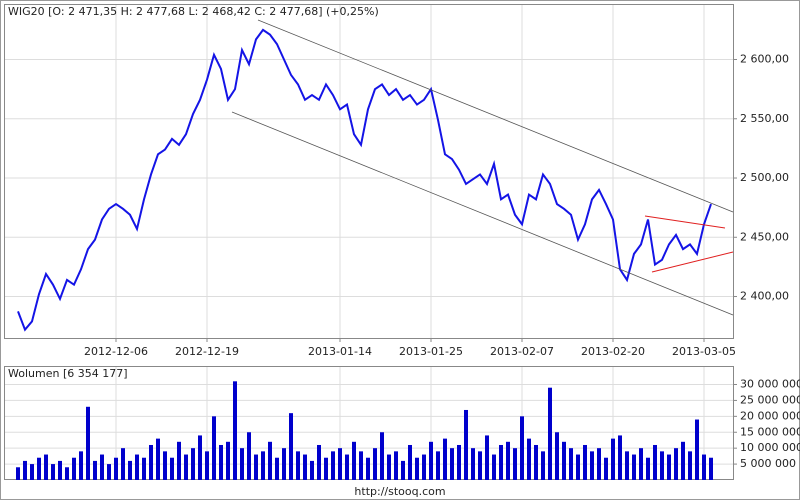  Describe the element at coordinates (768, 463) in the screenshot. I see `y-tick-label: 5 000 000` at that location.